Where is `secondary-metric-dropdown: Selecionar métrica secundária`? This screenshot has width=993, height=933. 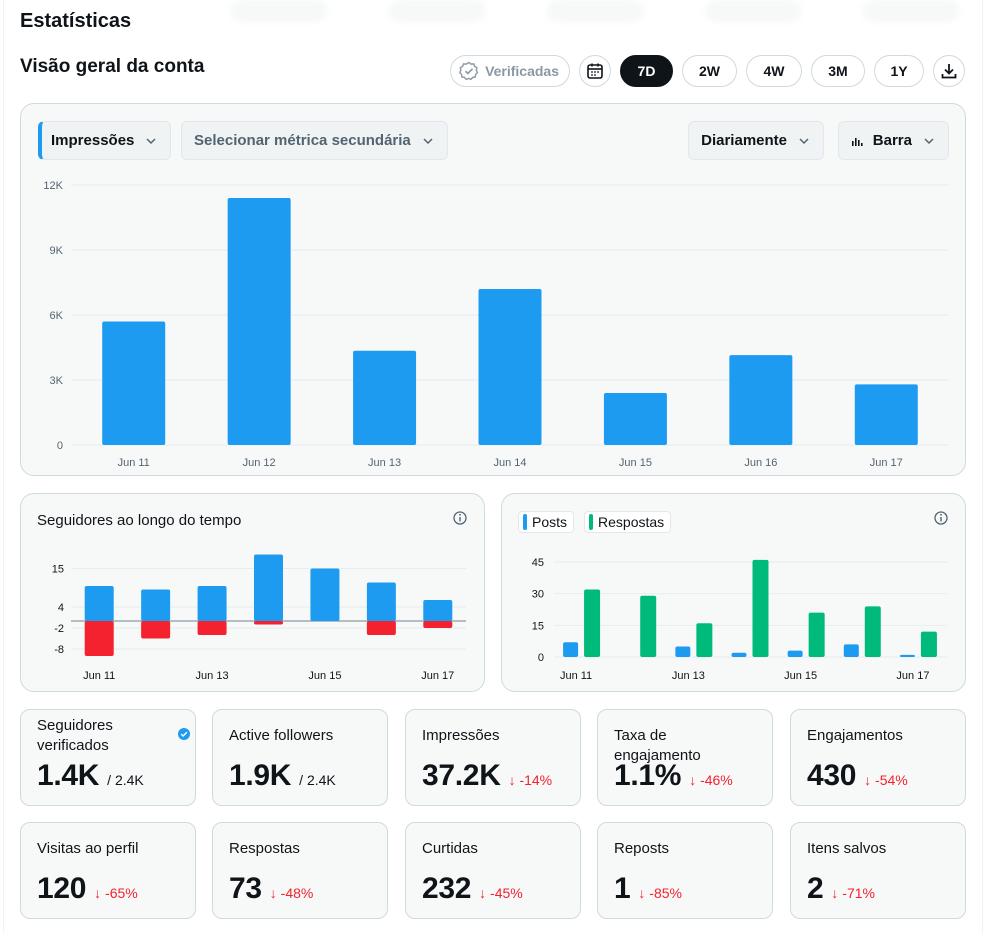
secondary-metric-dropdown: Selecionar métrica secundária is located at coordinates (314, 140).